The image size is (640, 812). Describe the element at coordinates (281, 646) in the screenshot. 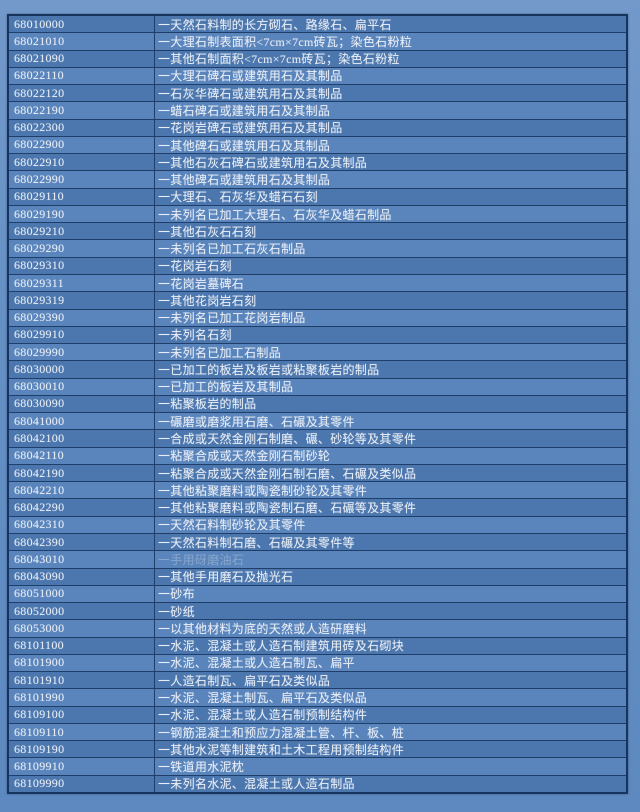

I see `description-cell: 一水泥、混凝土或人造石制建筑用砖及石砌块` at that location.